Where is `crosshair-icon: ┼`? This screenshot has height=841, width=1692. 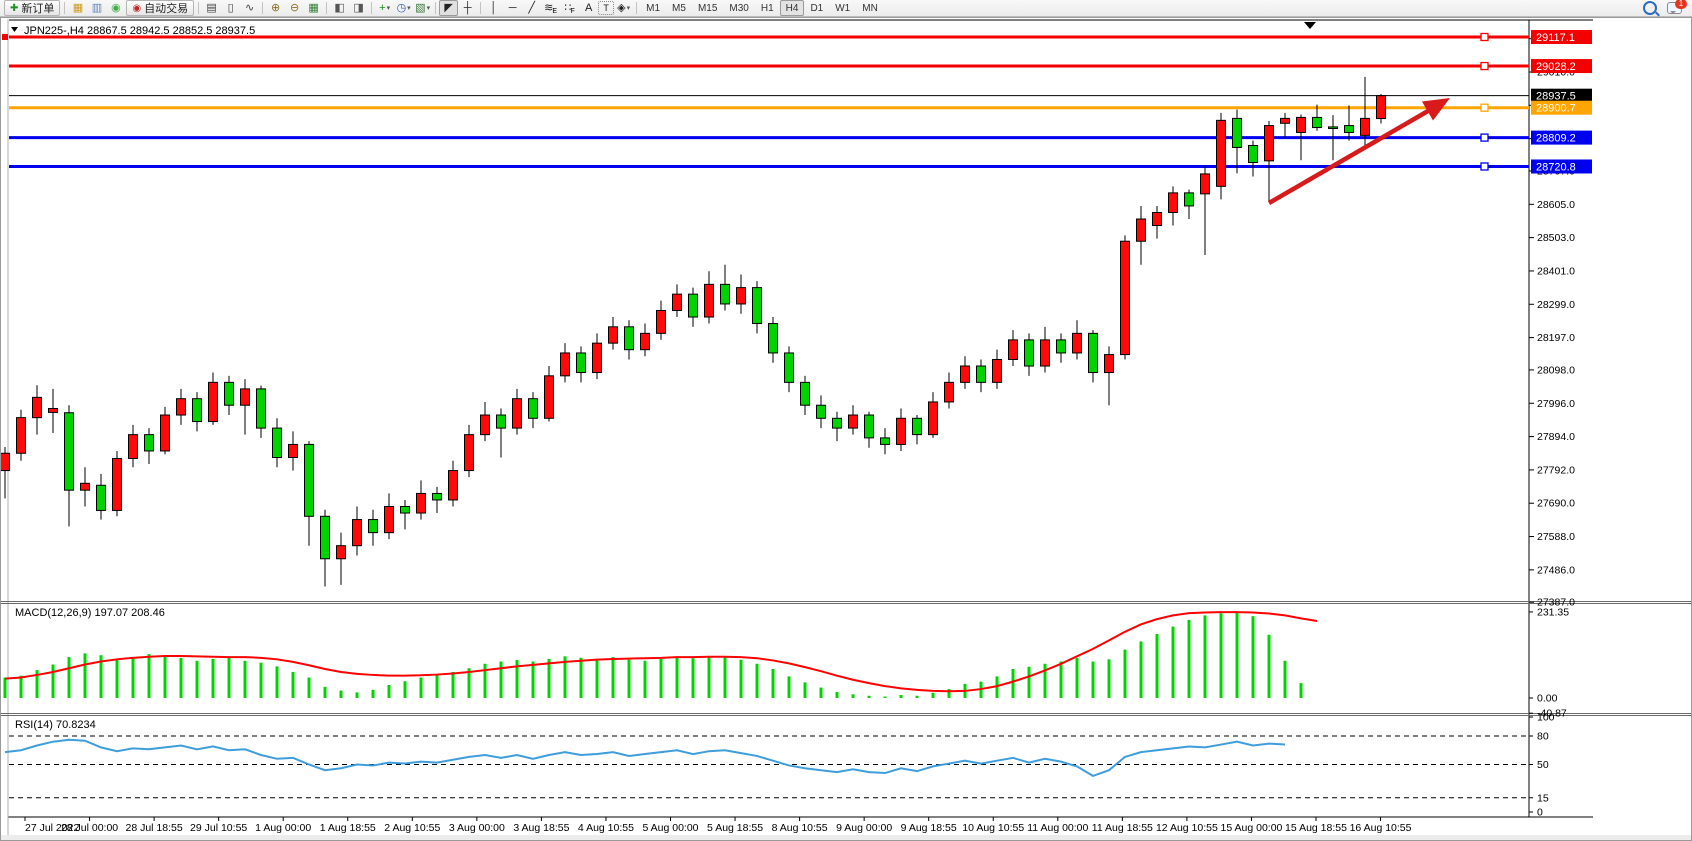
crosshair-icon: ┼ is located at coordinates (467, 7).